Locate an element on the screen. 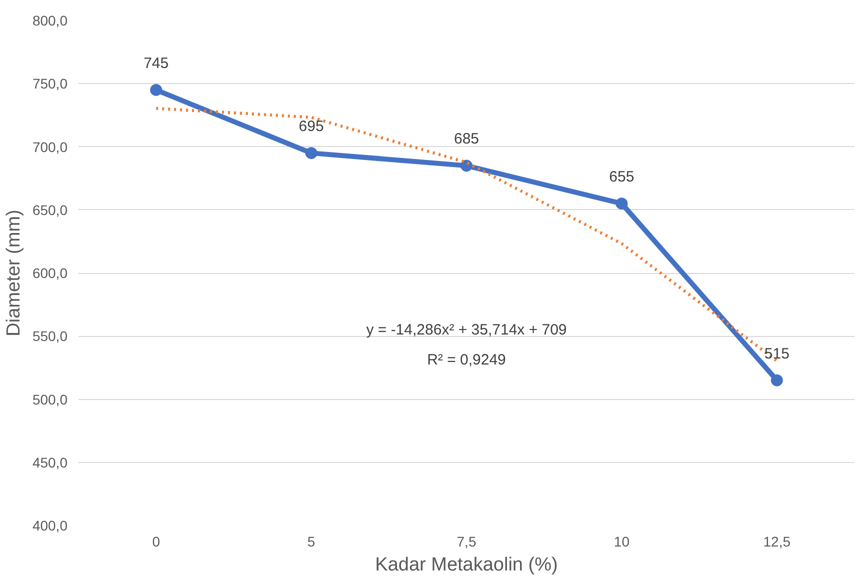 The width and height of the screenshot is (859, 578). y-tick-label: 700,0 is located at coordinates (50, 146).